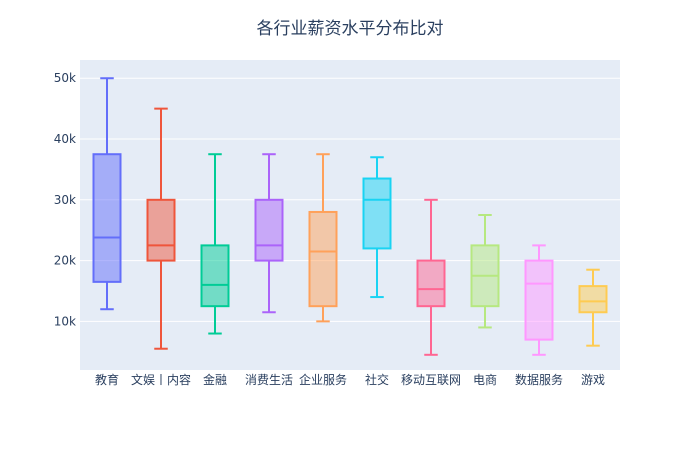 The height and width of the screenshot is (454, 700). Describe the element at coordinates (377, 379) in the screenshot. I see `x-tick-label: 社交` at that location.